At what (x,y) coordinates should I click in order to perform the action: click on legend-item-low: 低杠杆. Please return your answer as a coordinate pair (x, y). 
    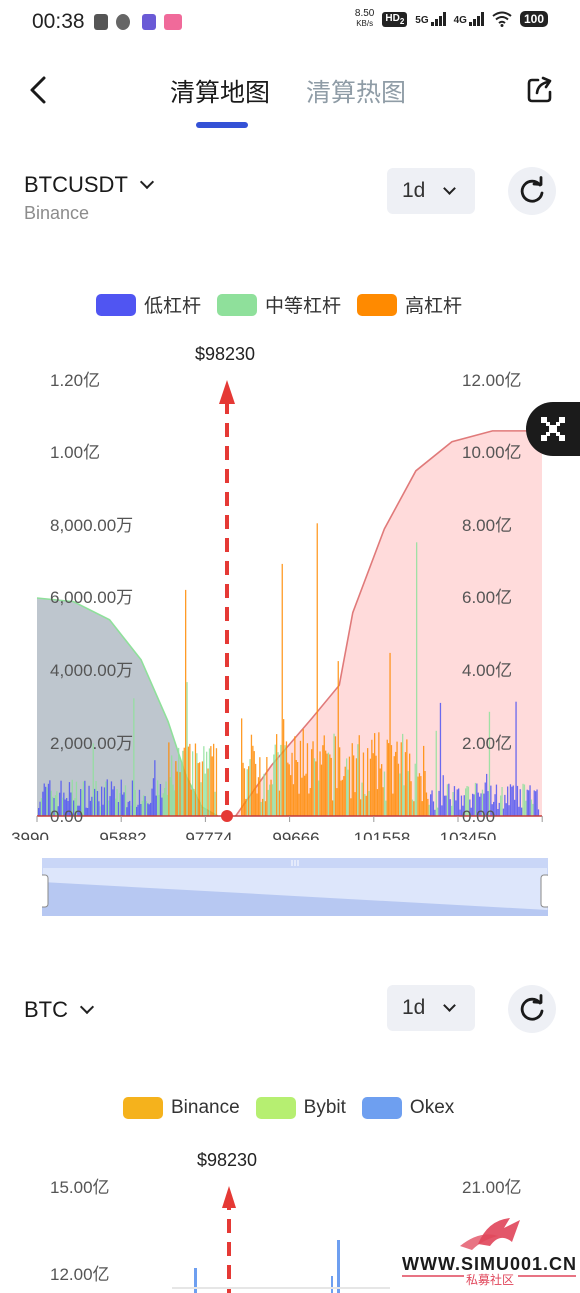
    Looking at the image, I should click on (148, 304).